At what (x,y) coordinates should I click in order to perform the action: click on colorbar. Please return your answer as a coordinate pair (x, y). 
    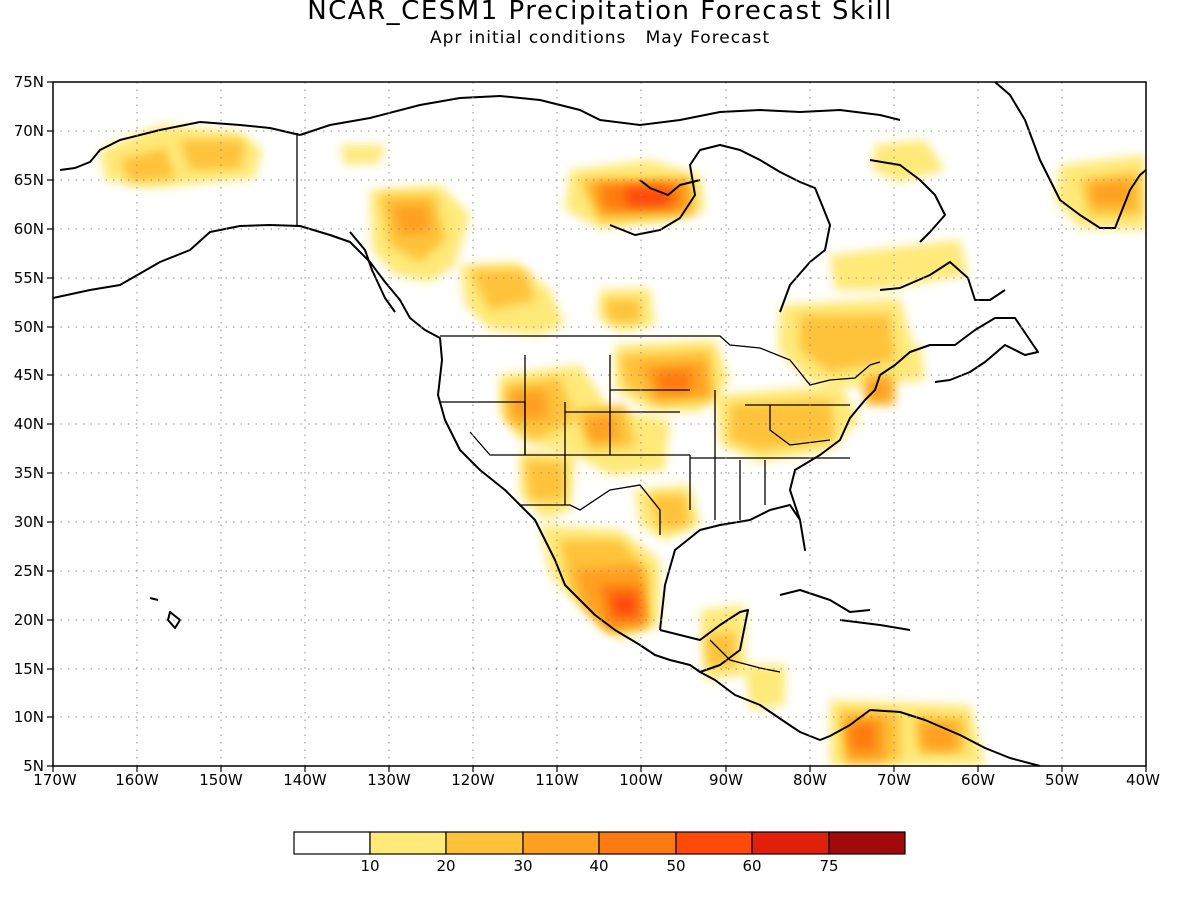
    Looking at the image, I should click on (599, 843).